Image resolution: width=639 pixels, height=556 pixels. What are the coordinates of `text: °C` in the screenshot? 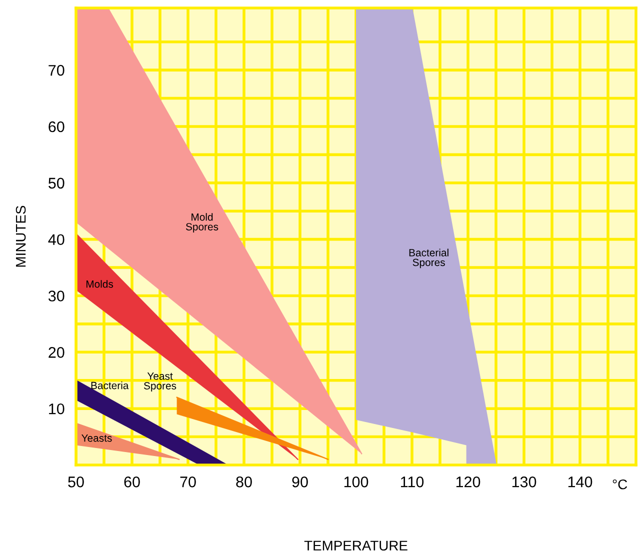 It's located at (620, 484).